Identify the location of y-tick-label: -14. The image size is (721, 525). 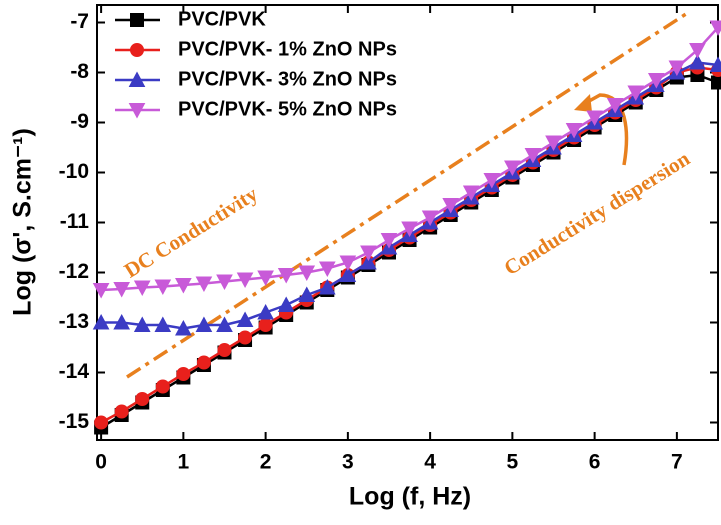
(74, 371).